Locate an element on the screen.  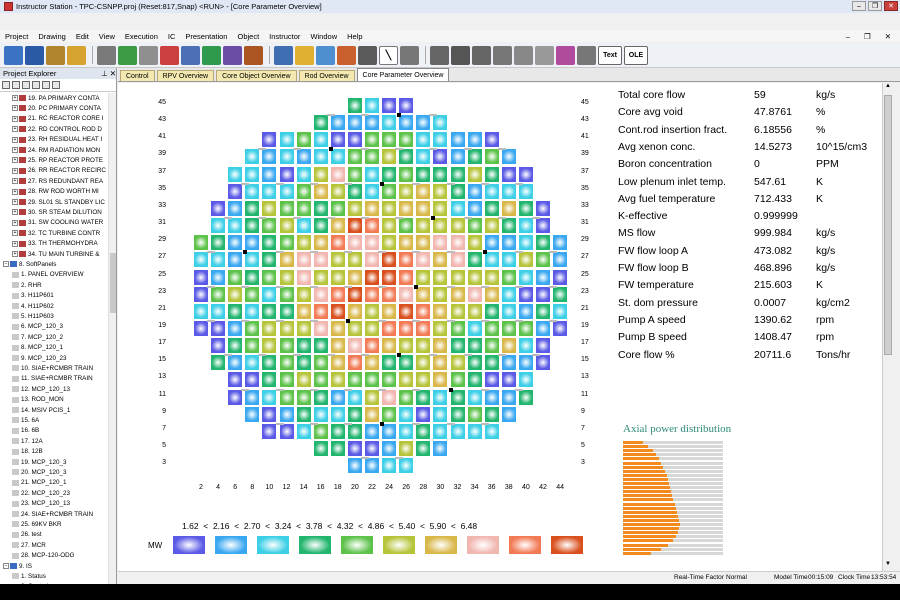
toolbar-ole-button: OLE is located at coordinates (636, 55).